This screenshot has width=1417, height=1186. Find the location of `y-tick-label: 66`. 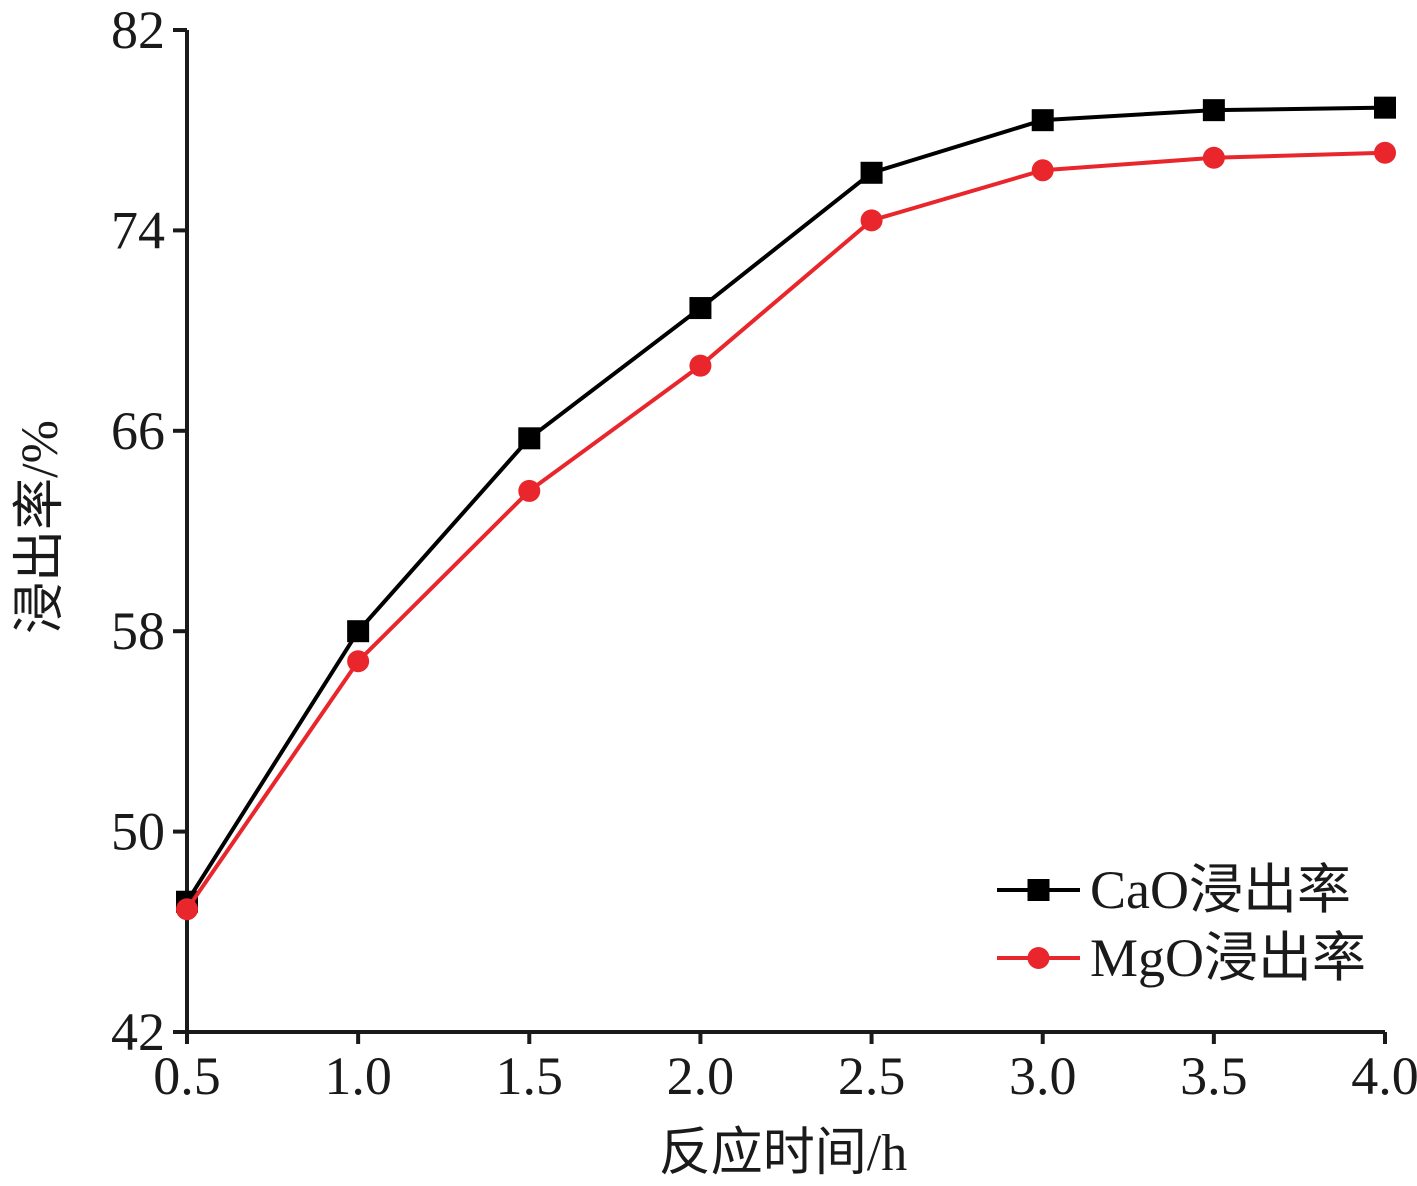

y-tick-label: 66 is located at coordinates (138, 431).